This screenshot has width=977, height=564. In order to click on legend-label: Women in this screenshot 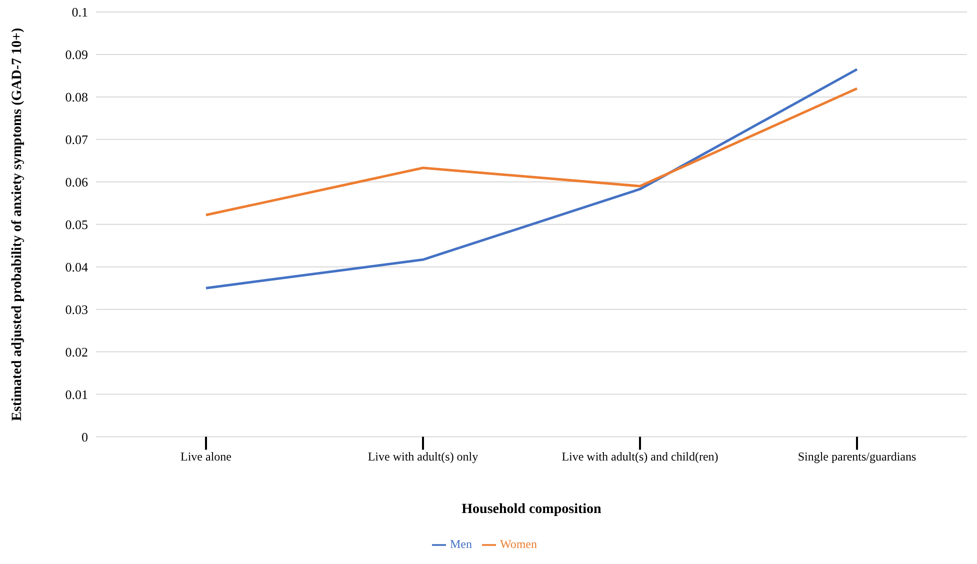, I will do `click(519, 543)`.